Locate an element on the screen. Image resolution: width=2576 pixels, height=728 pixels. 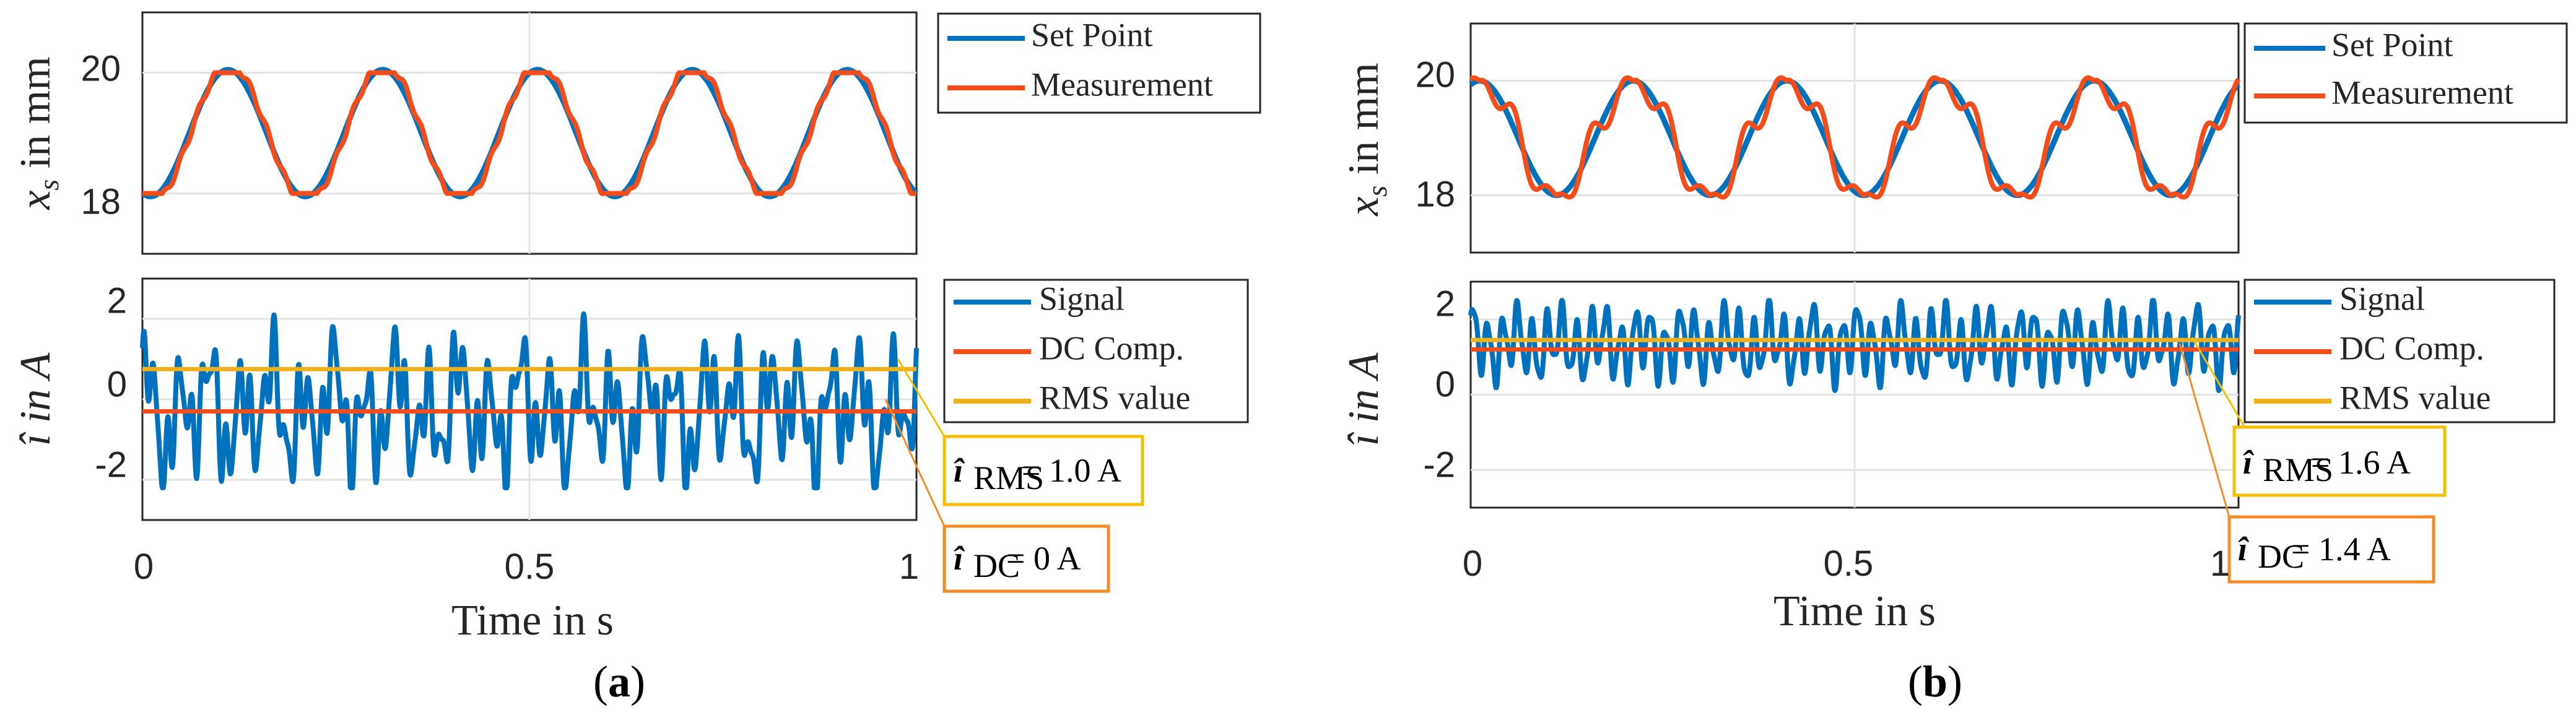
panel-b-dc-leader is located at coordinates (2204, 430).